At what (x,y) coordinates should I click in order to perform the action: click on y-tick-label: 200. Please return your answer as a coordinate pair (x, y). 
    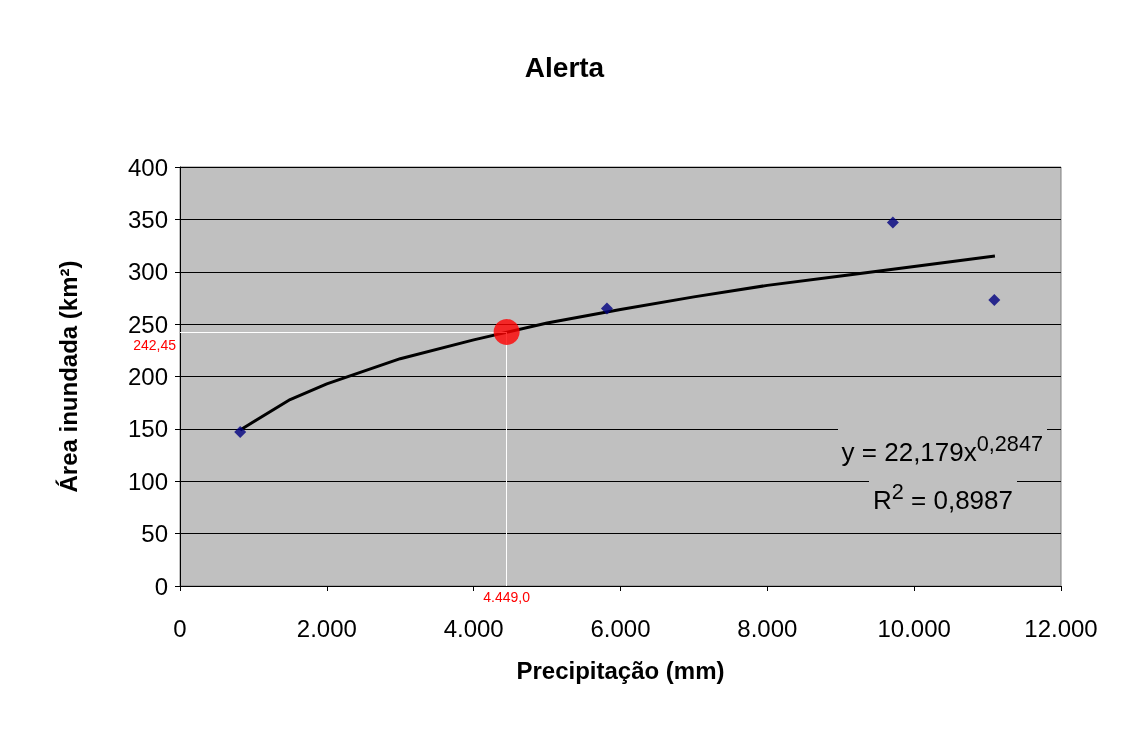
    Looking at the image, I should click on (147, 376).